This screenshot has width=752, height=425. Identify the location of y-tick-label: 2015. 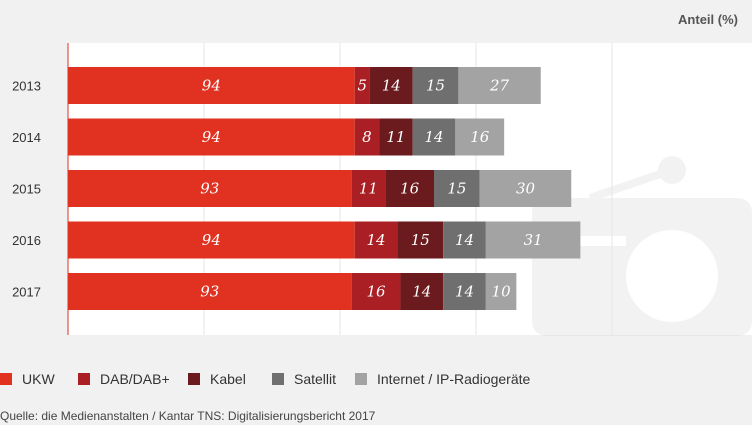
(26, 189).